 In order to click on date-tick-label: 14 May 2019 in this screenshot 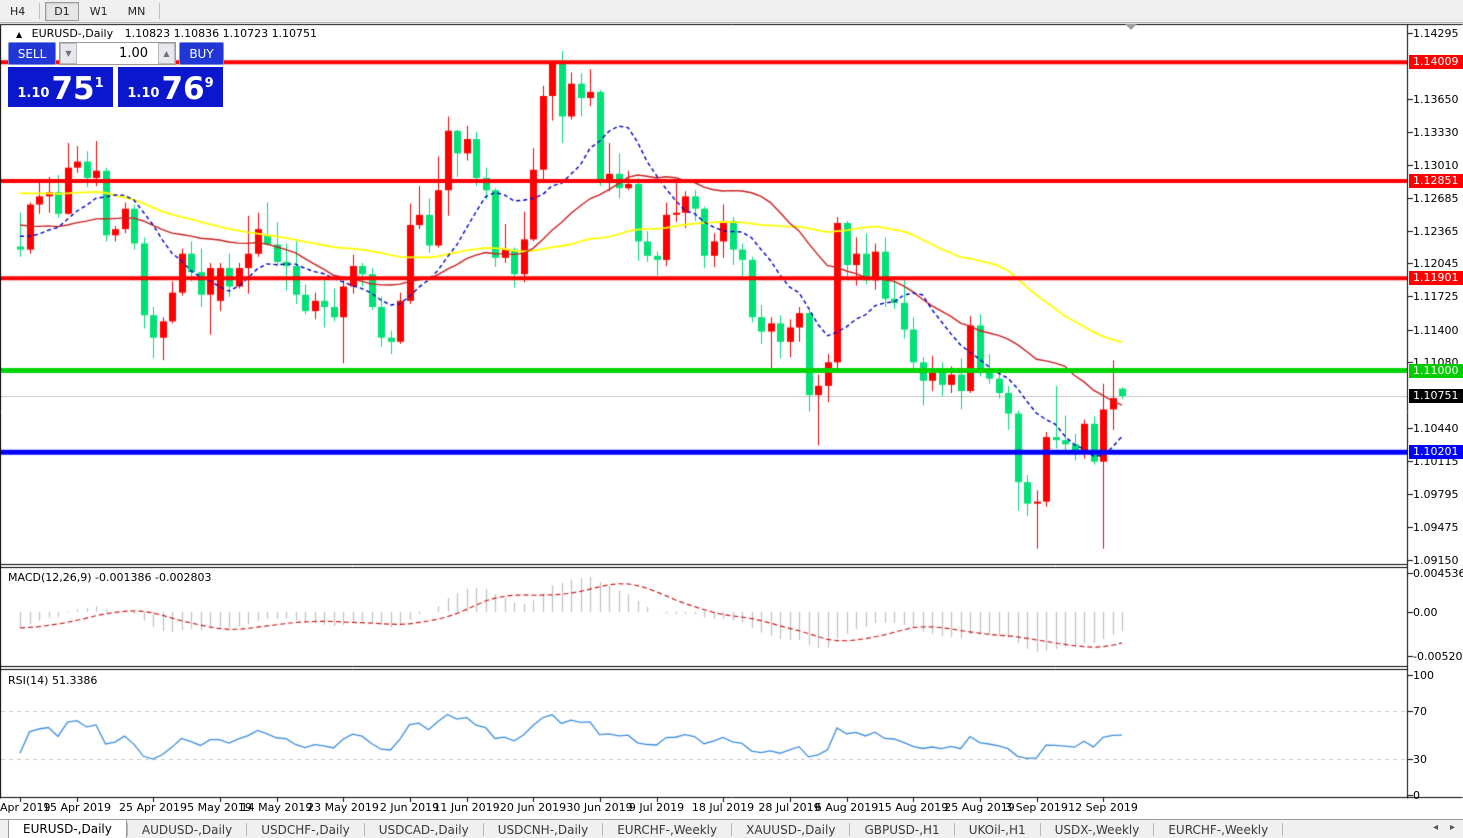, I will do `click(276, 807)`.